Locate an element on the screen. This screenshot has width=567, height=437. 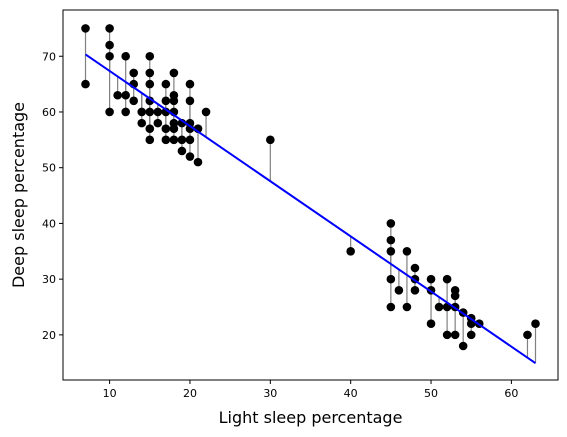
y-tick-label: 60 is located at coordinates (49, 112).